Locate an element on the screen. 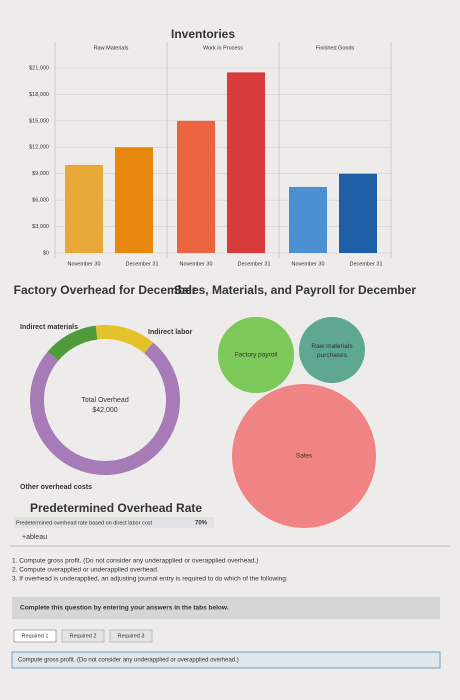 The height and width of the screenshot is (700, 460). bubble-label: Sales is located at coordinates (304, 456).